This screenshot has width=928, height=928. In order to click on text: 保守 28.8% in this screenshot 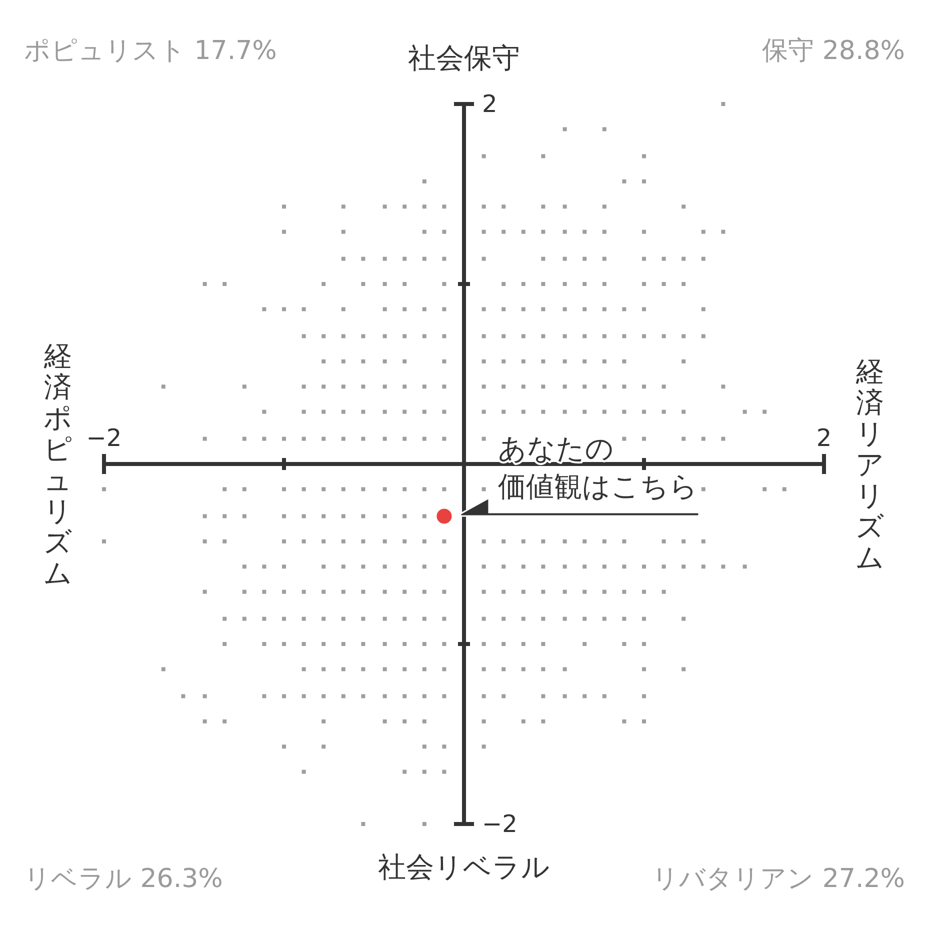, I will do `click(833, 51)`.